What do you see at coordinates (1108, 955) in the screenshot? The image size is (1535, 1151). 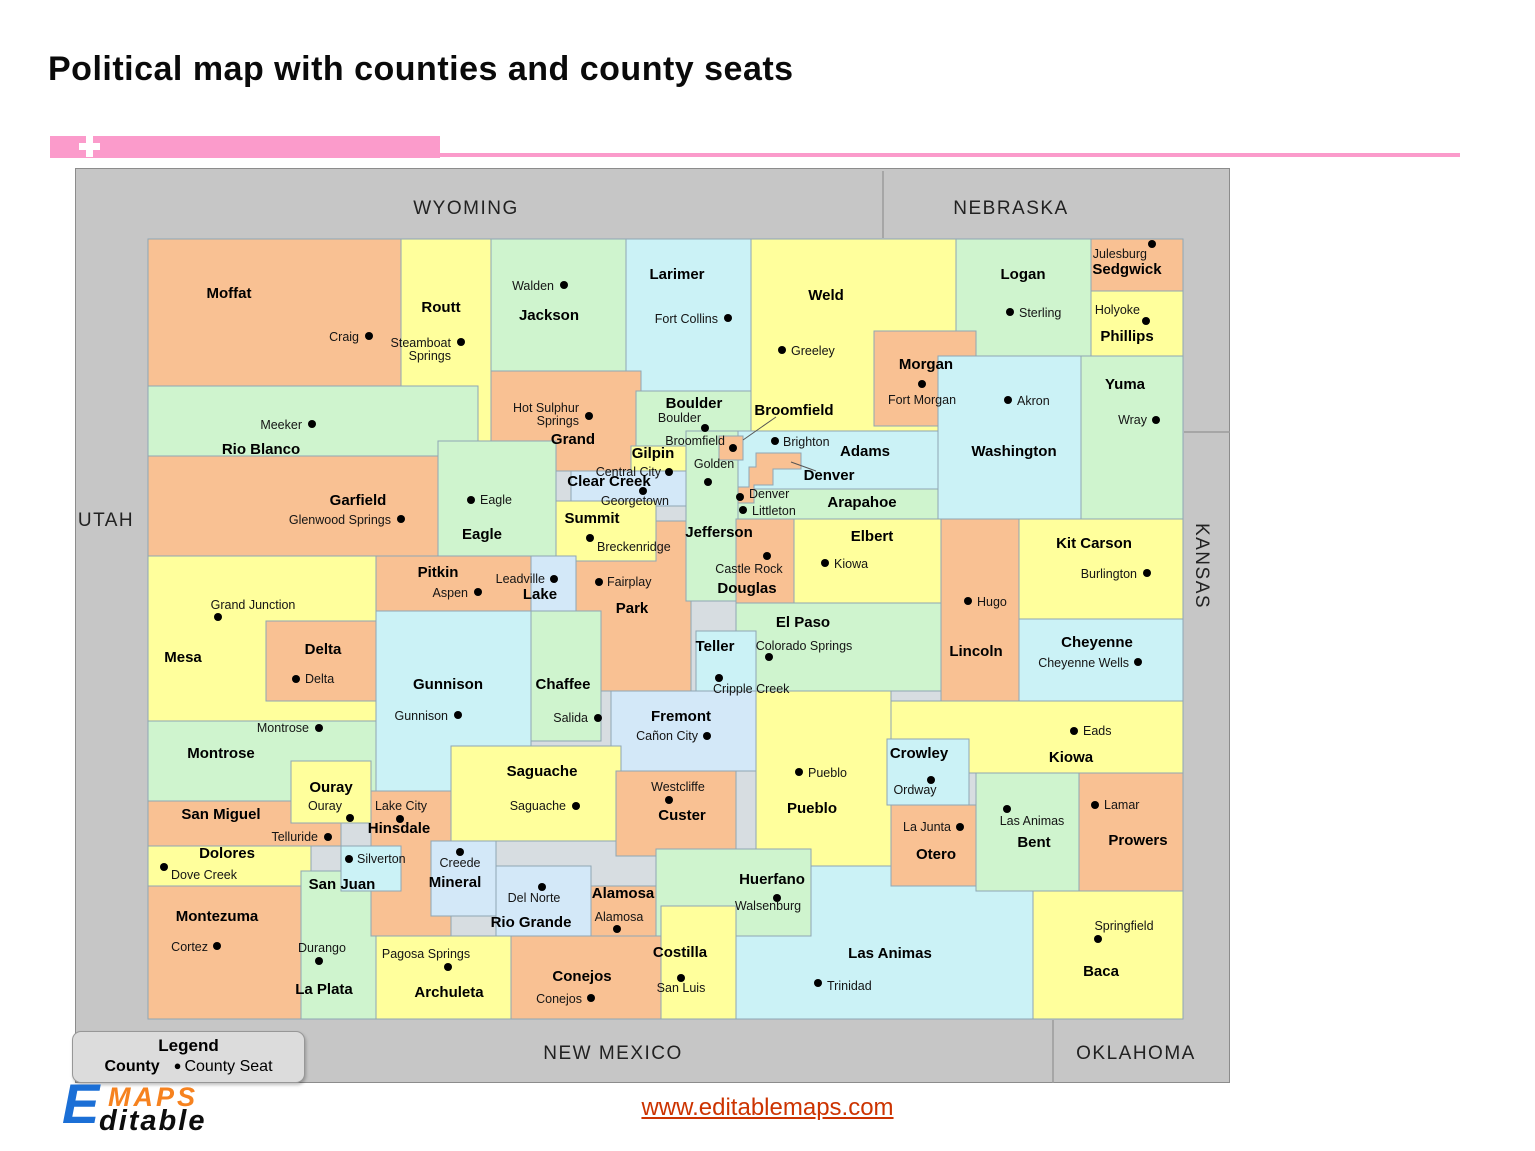 I see `county-shape-baca` at bounding box center [1108, 955].